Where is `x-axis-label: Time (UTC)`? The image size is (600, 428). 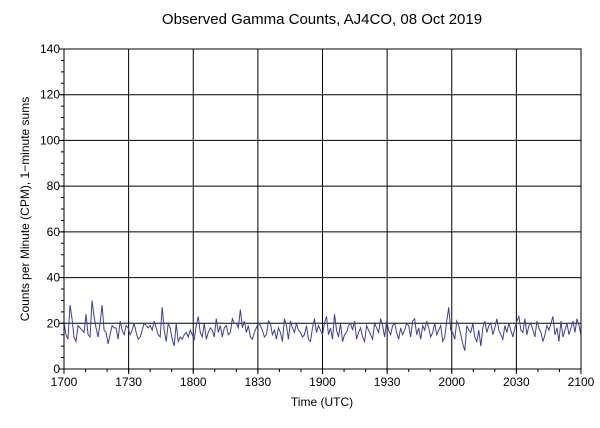
x-axis-label: Time (UTC) is located at coordinates (322, 402).